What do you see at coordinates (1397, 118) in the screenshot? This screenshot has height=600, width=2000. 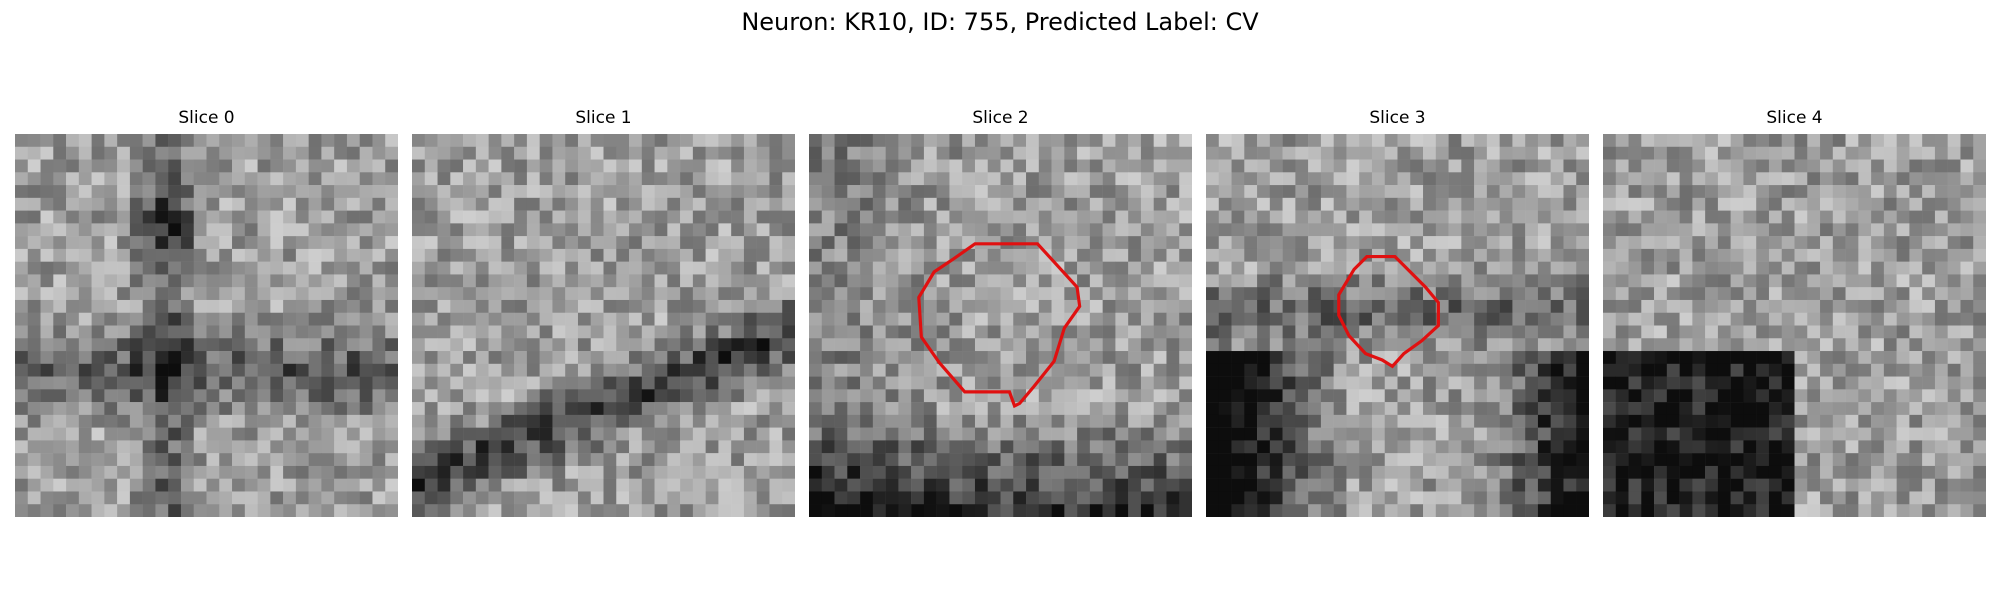 I see `slice-title: Slice 3` at bounding box center [1397, 118].